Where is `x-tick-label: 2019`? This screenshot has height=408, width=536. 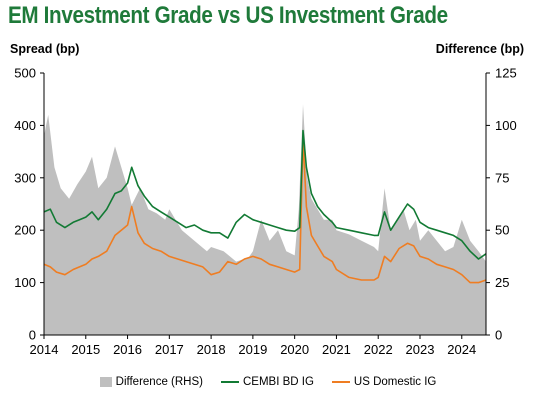
x-tick-label: 2019 is located at coordinates (252, 349).